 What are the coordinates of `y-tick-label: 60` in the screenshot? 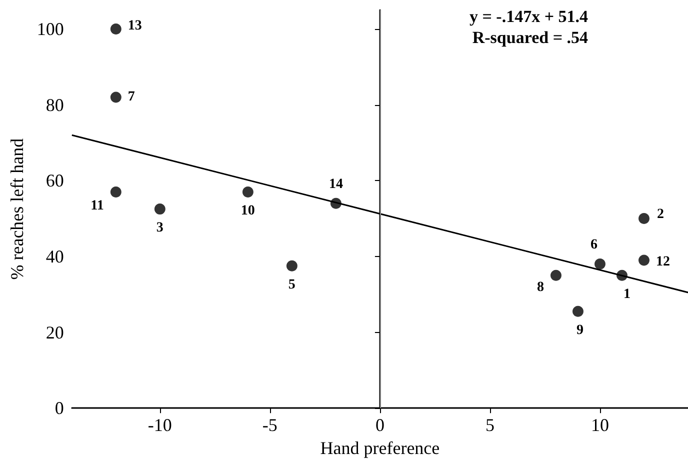 It's located at (55, 180).